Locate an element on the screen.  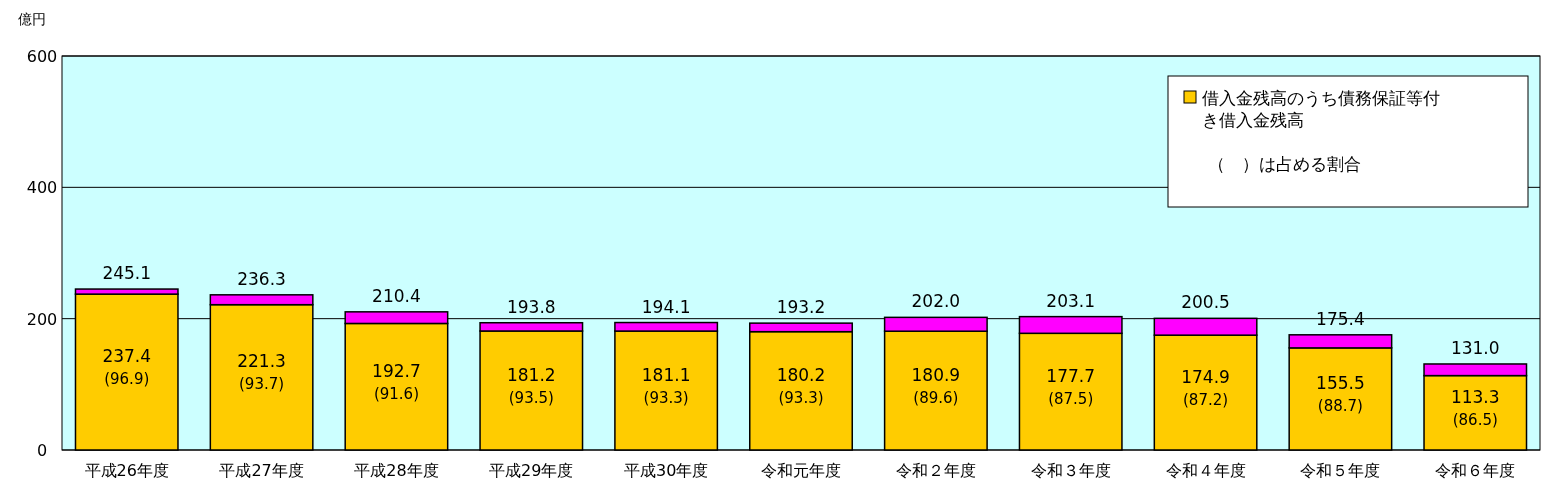
total-label: 131.0 is located at coordinates (1475, 347).